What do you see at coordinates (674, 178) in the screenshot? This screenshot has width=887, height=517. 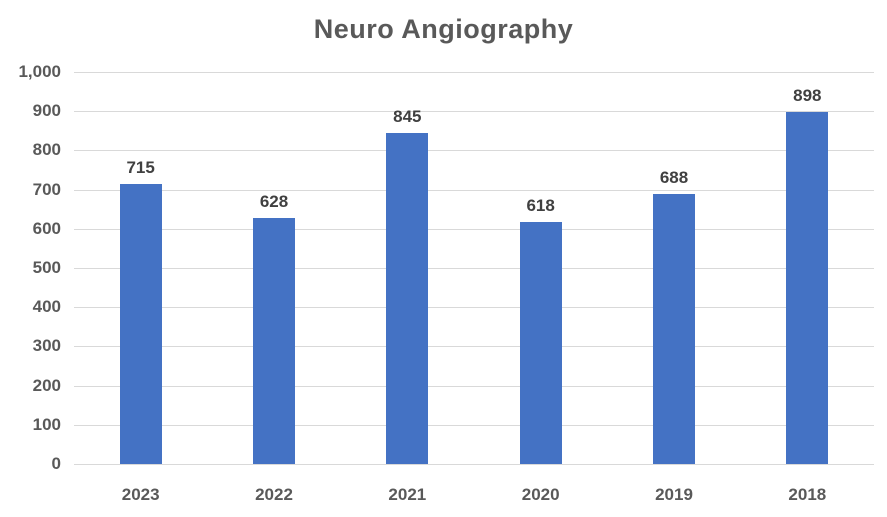 I see `data-label-2019: 688` at bounding box center [674, 178].